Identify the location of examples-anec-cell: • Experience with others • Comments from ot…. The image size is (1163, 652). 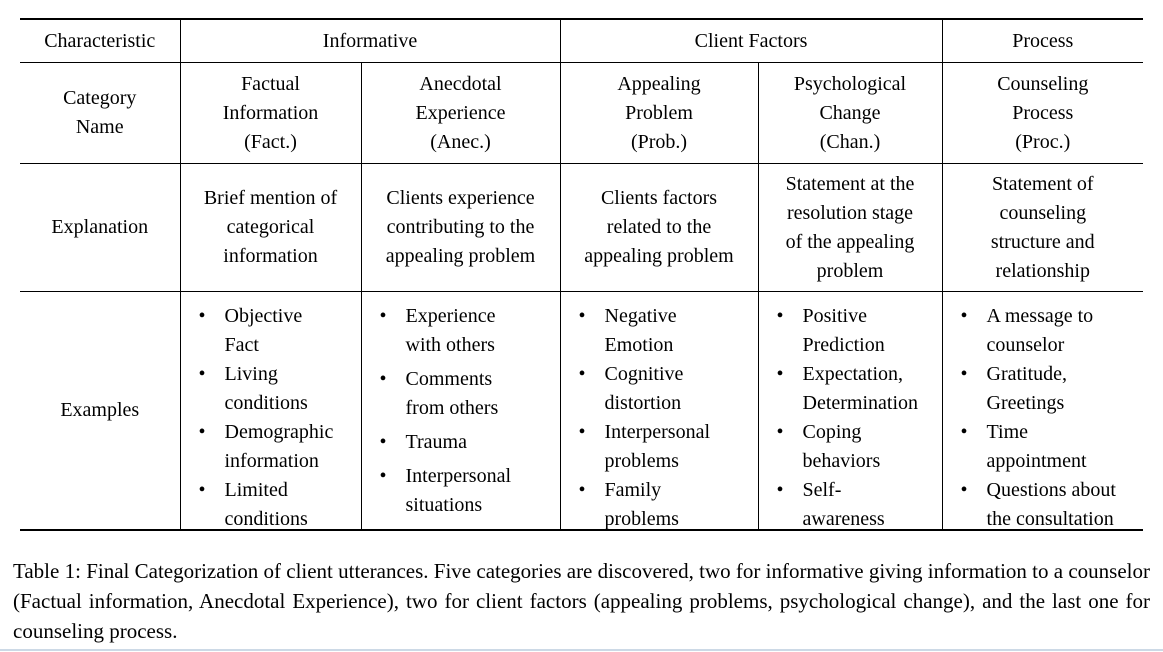
(460, 410).